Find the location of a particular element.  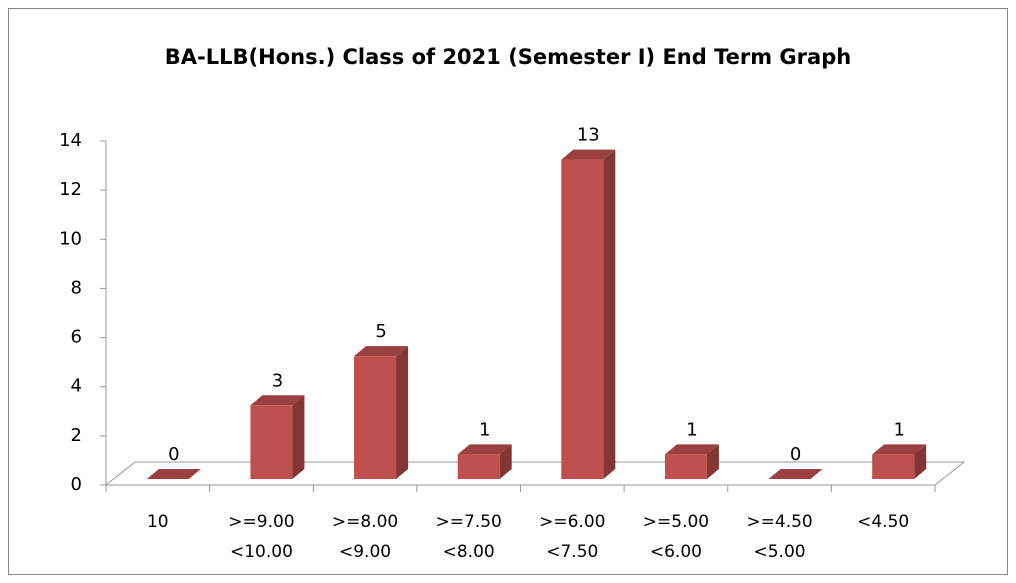

floor is located at coordinates (535, 473).